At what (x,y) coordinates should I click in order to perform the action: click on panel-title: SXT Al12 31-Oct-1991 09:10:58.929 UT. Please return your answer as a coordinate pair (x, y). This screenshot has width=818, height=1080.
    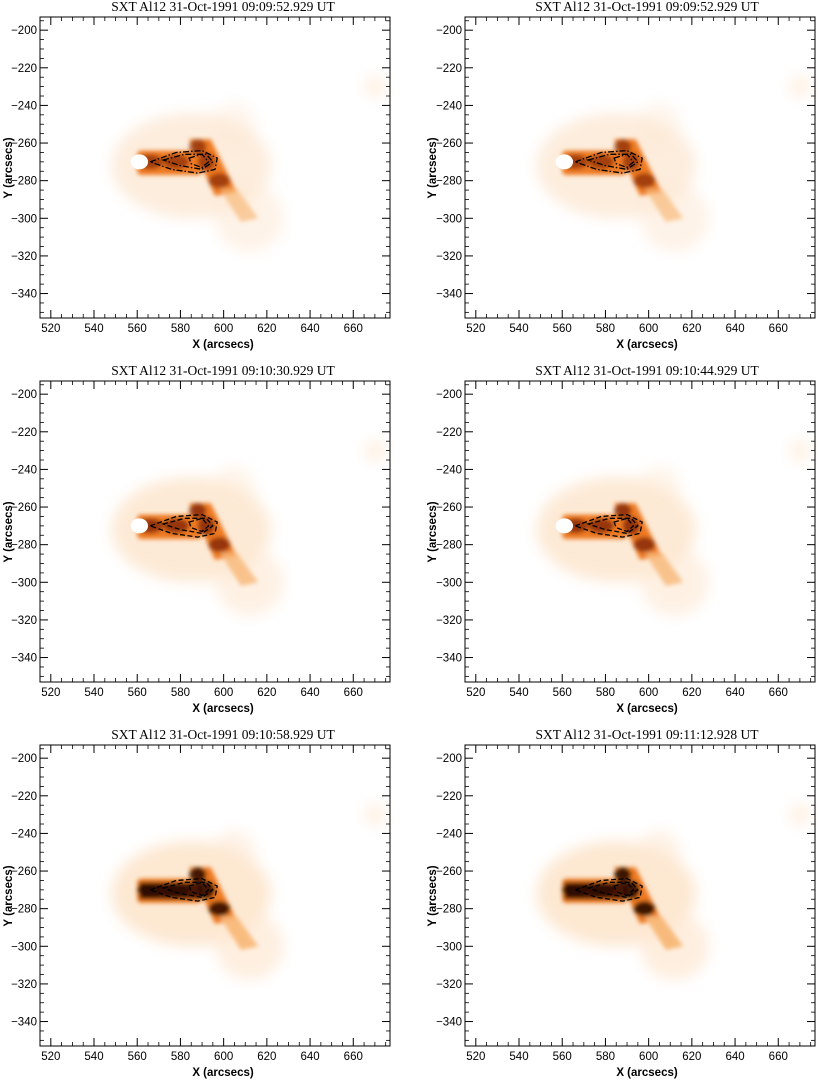
    Looking at the image, I should click on (223, 734).